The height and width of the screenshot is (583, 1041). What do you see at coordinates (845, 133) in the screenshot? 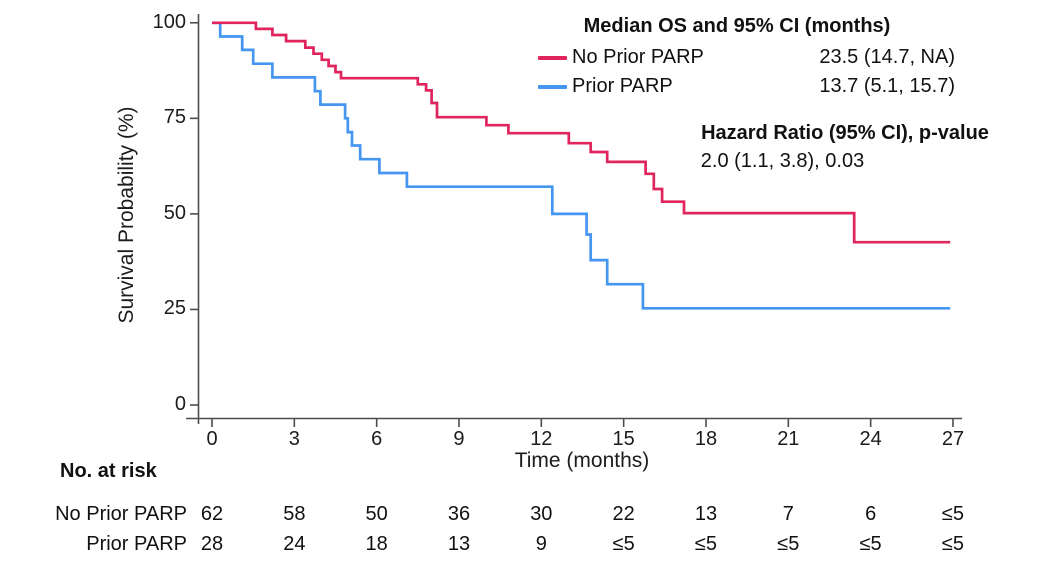
I see `hazard-ratio-title: Hazard Ratio (95% CI), p-value` at bounding box center [845, 133].